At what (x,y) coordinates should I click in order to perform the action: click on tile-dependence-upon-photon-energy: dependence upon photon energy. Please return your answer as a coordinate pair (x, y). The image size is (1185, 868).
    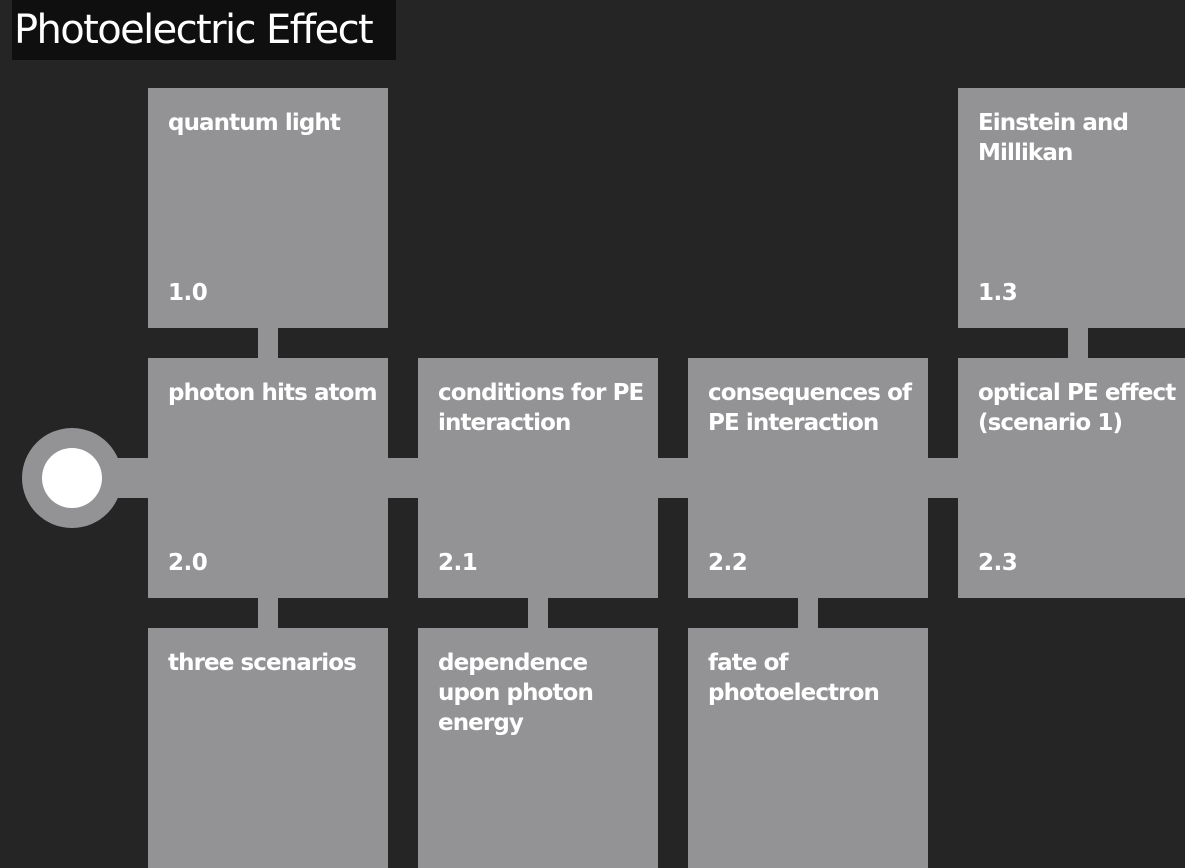
    Looking at the image, I should click on (538, 748).